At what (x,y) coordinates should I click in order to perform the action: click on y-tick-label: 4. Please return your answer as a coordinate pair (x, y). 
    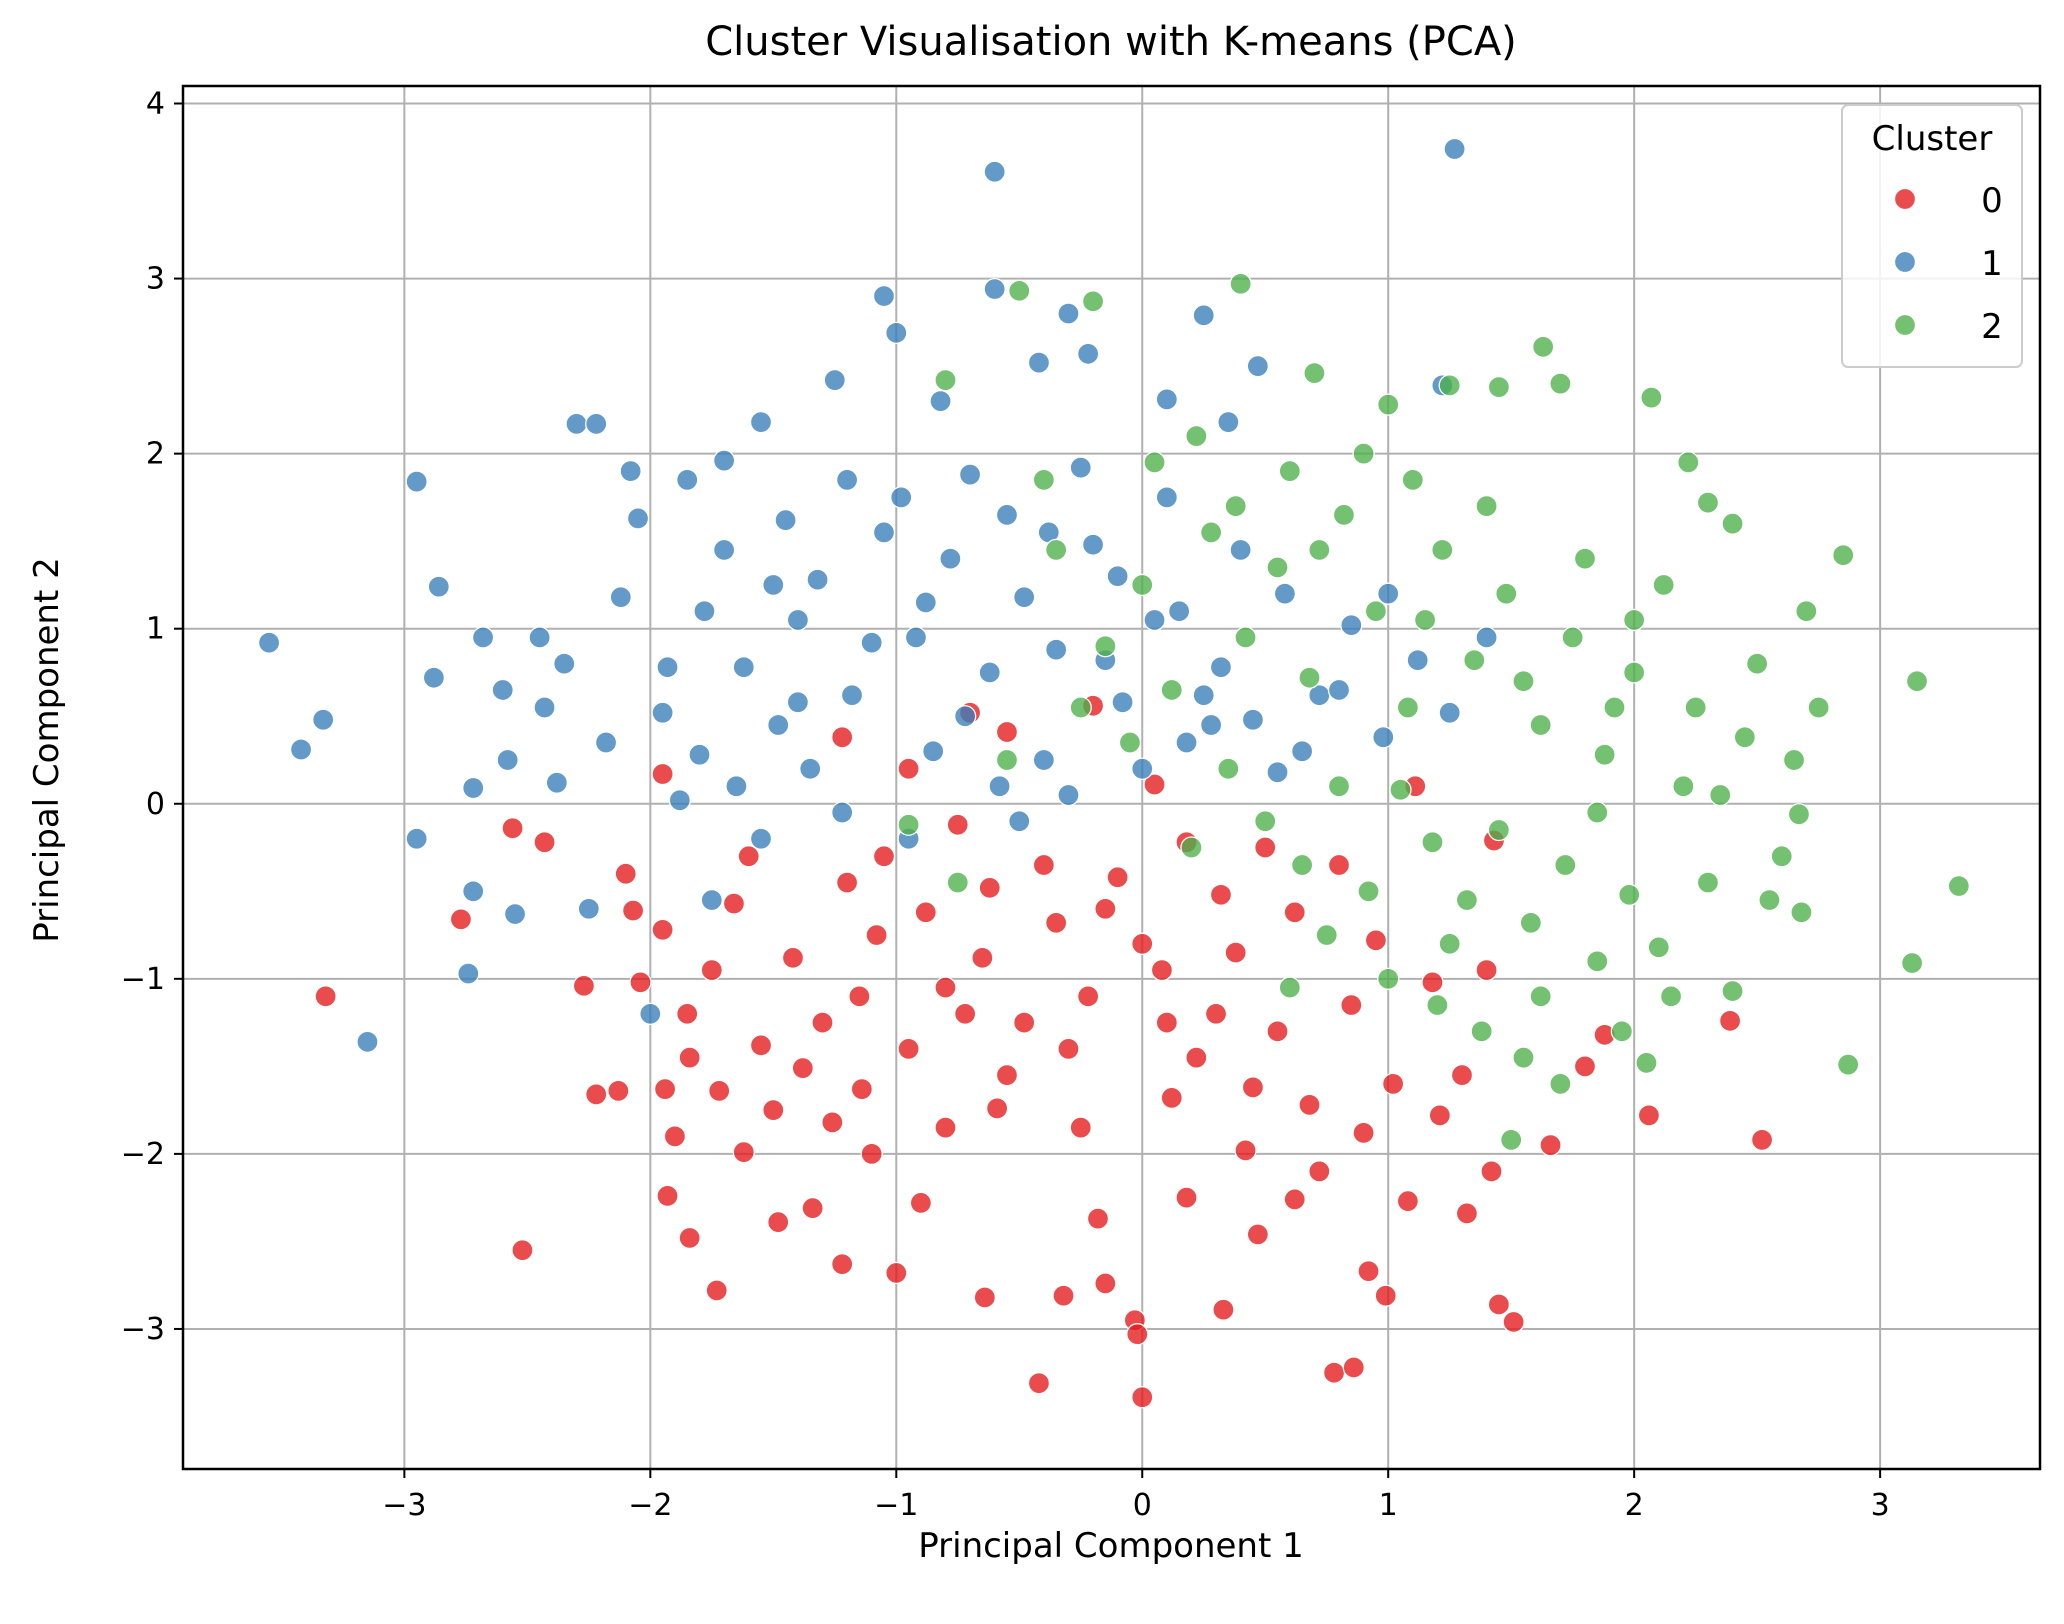
    Looking at the image, I should click on (155, 104).